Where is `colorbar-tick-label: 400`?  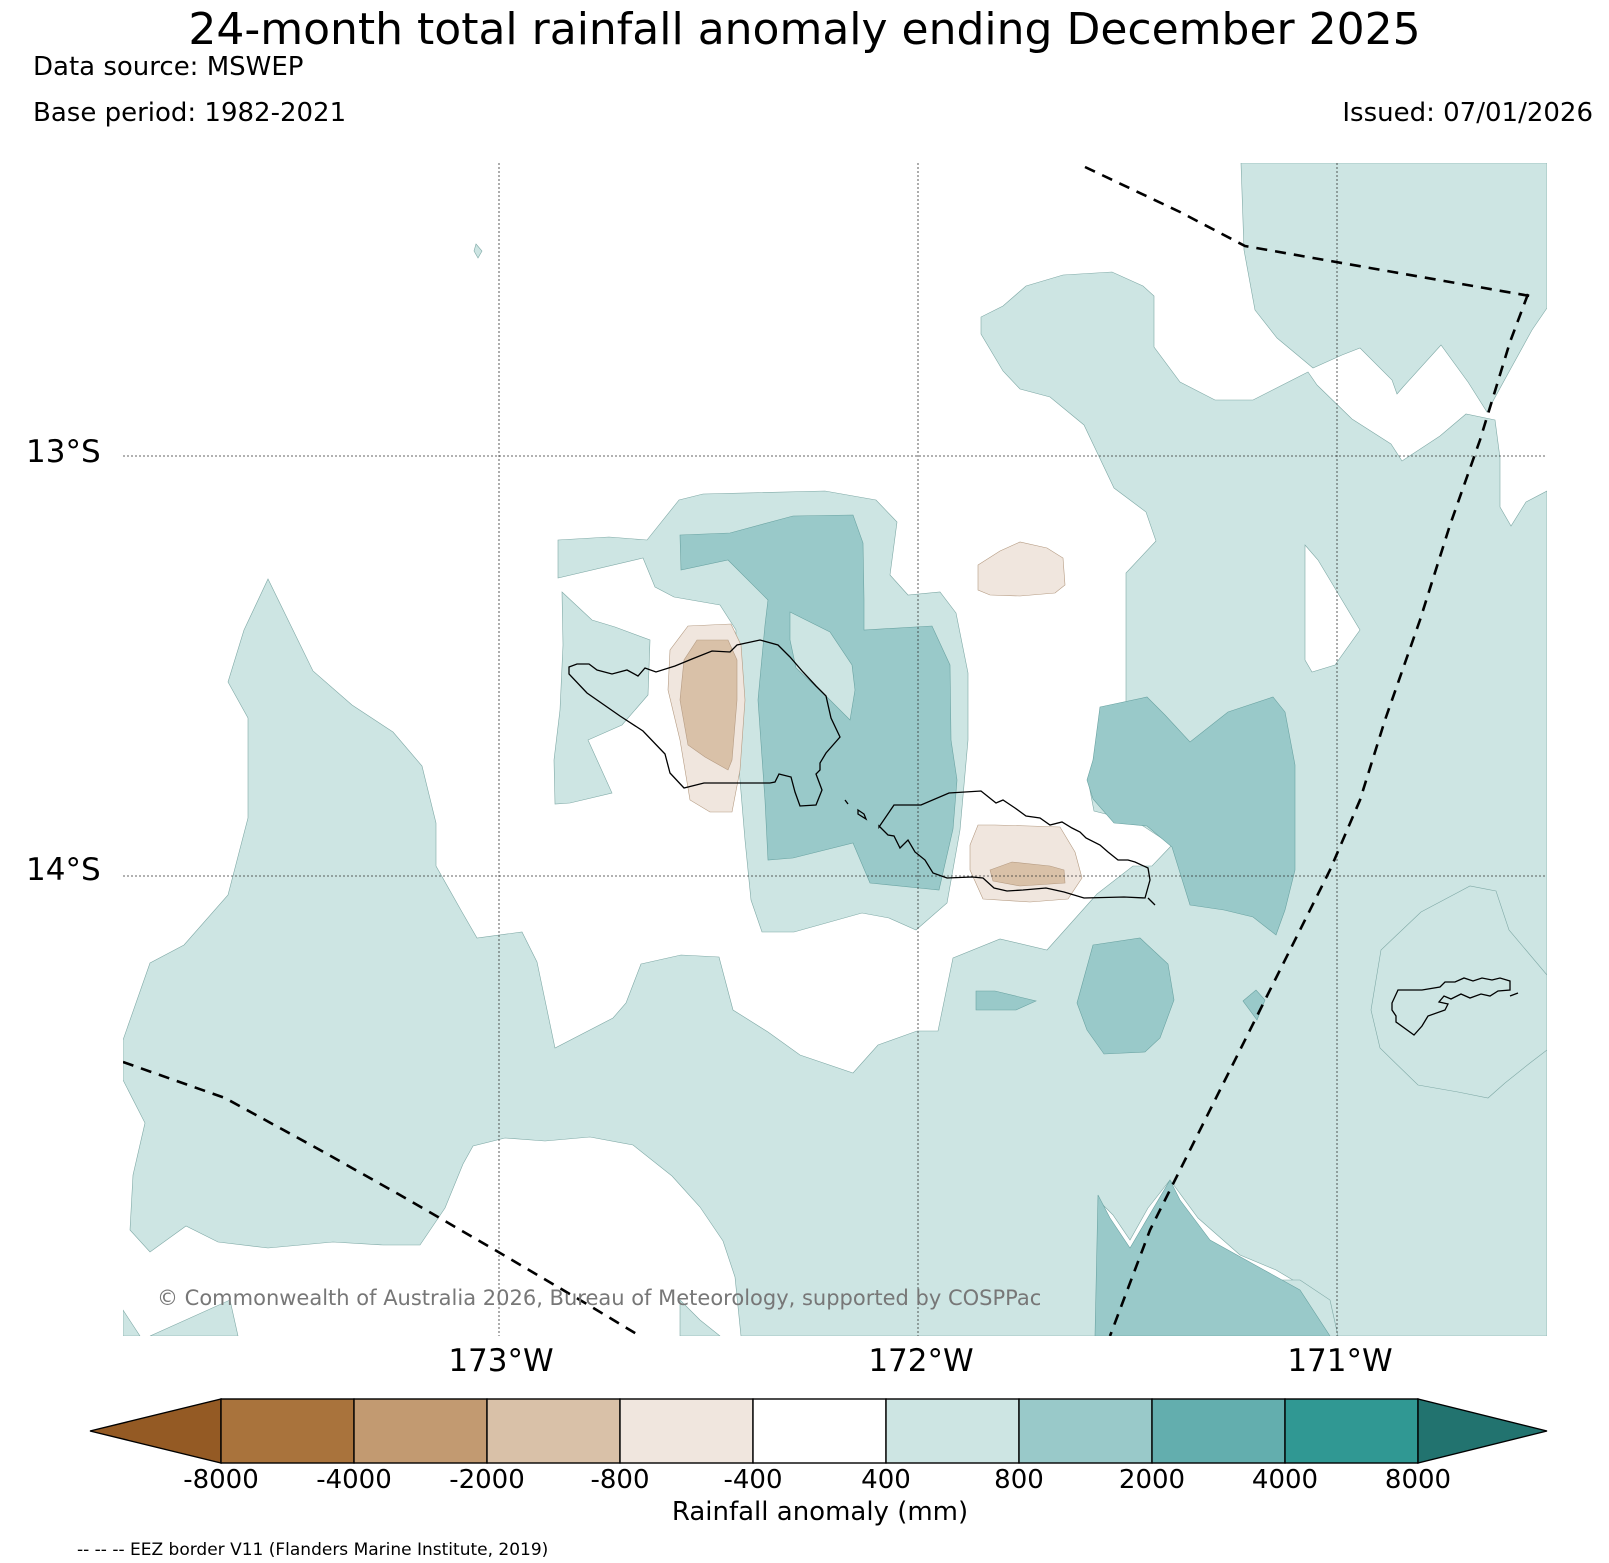
colorbar-tick-label: 400 is located at coordinates (886, 1480).